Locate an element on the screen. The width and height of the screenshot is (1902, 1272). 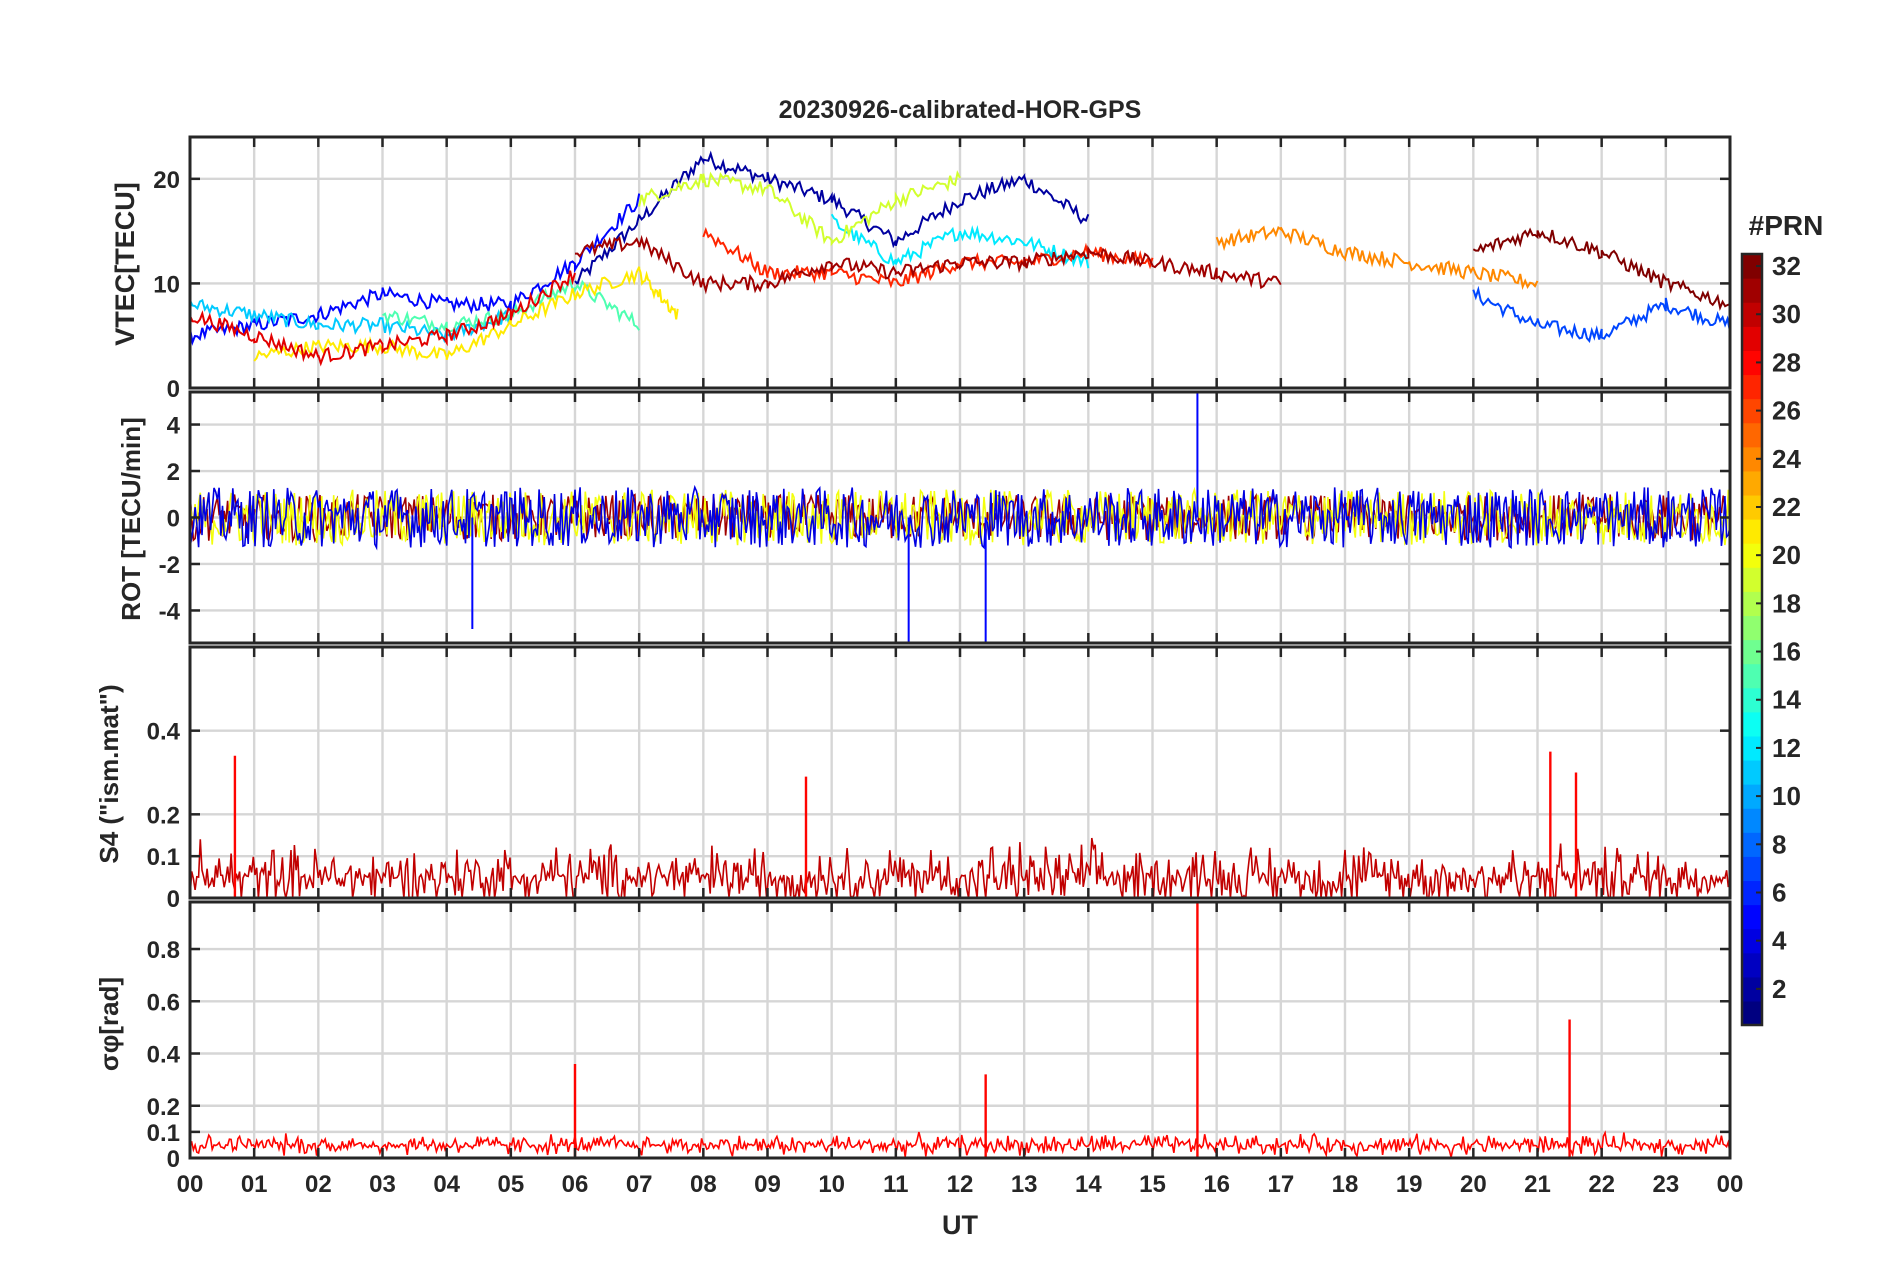
vtec-series-prn5 is located at coordinates (415, 269).